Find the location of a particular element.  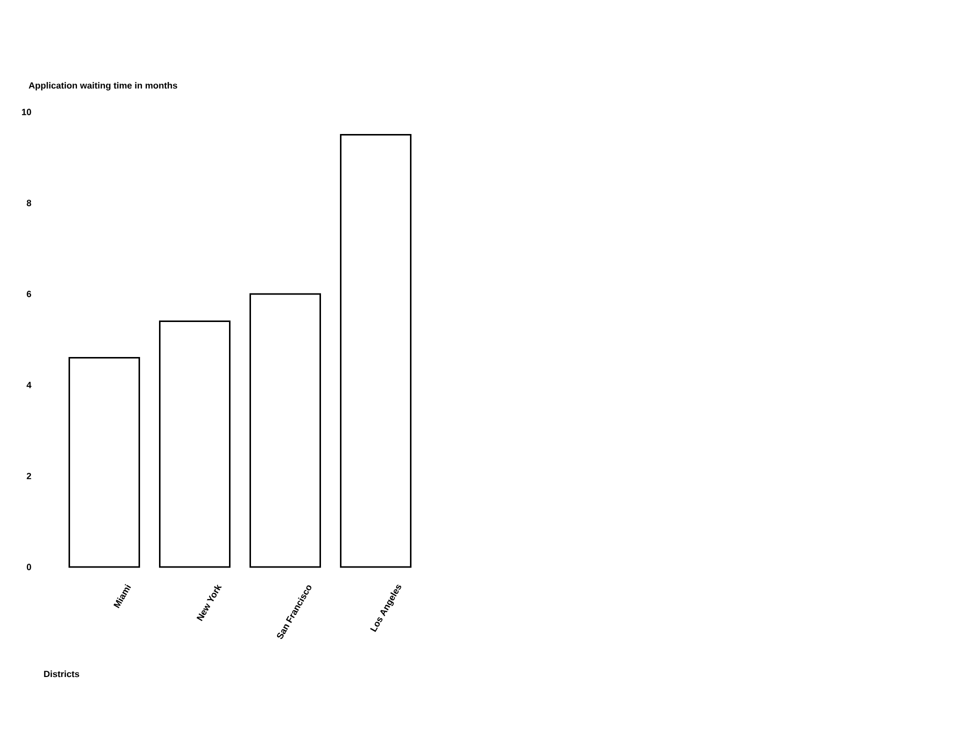

y-tick-label: 6 is located at coordinates (29, 294).